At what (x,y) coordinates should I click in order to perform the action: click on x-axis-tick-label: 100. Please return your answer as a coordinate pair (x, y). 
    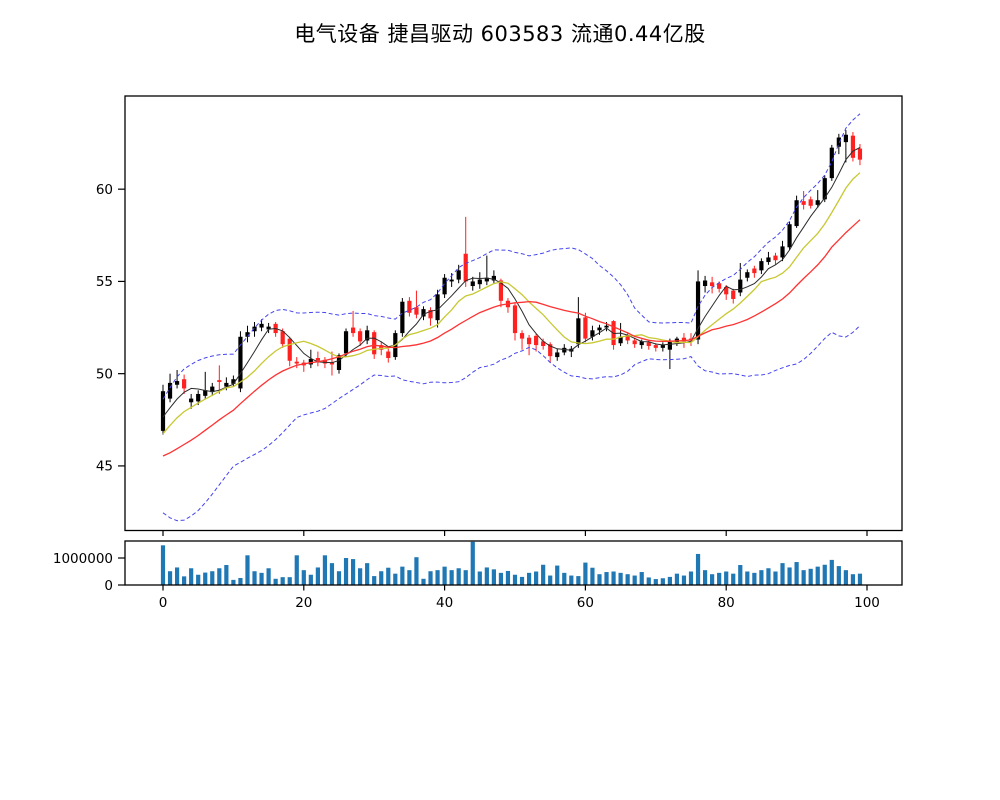
    Looking at the image, I should click on (867, 603).